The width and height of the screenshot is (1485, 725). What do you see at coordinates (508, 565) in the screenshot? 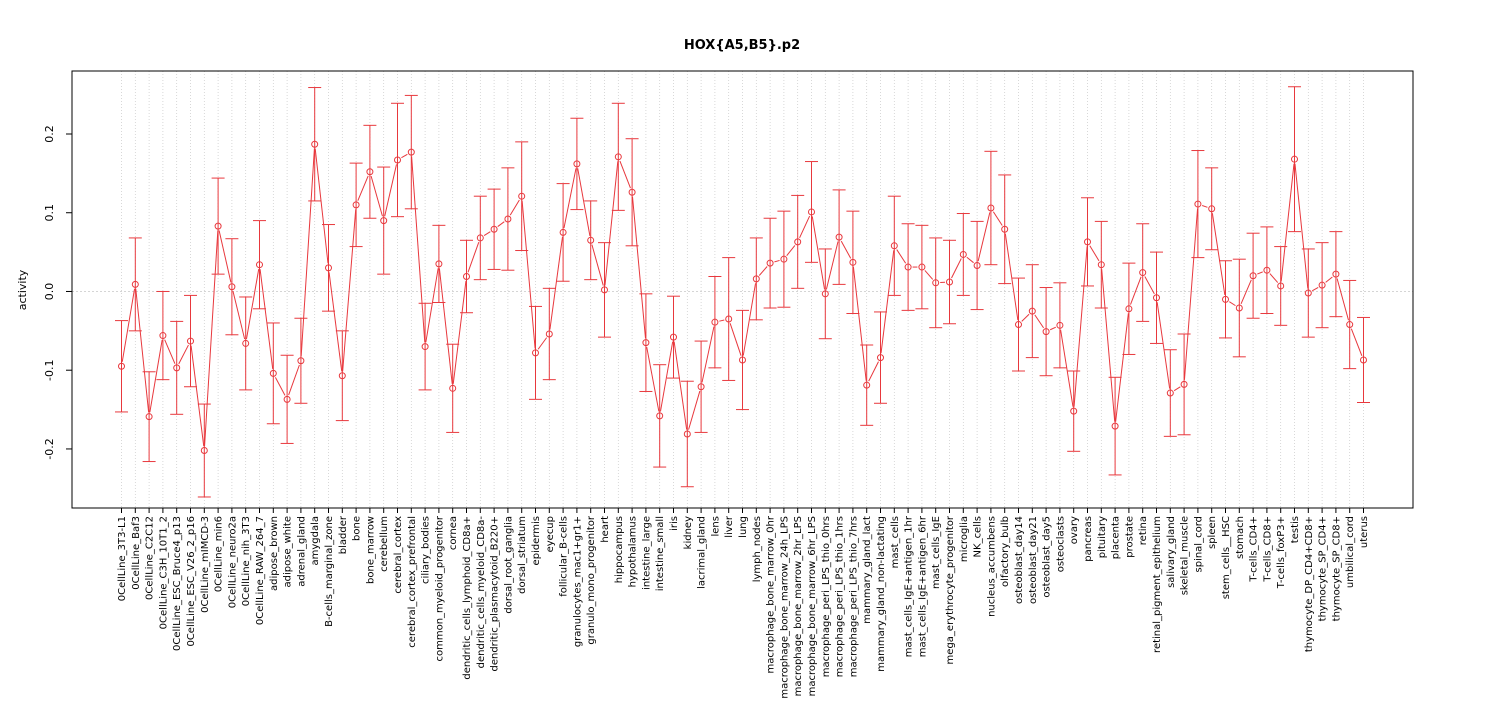
I see `x-tick-label: dorsal_root_ganglia` at bounding box center [508, 565].